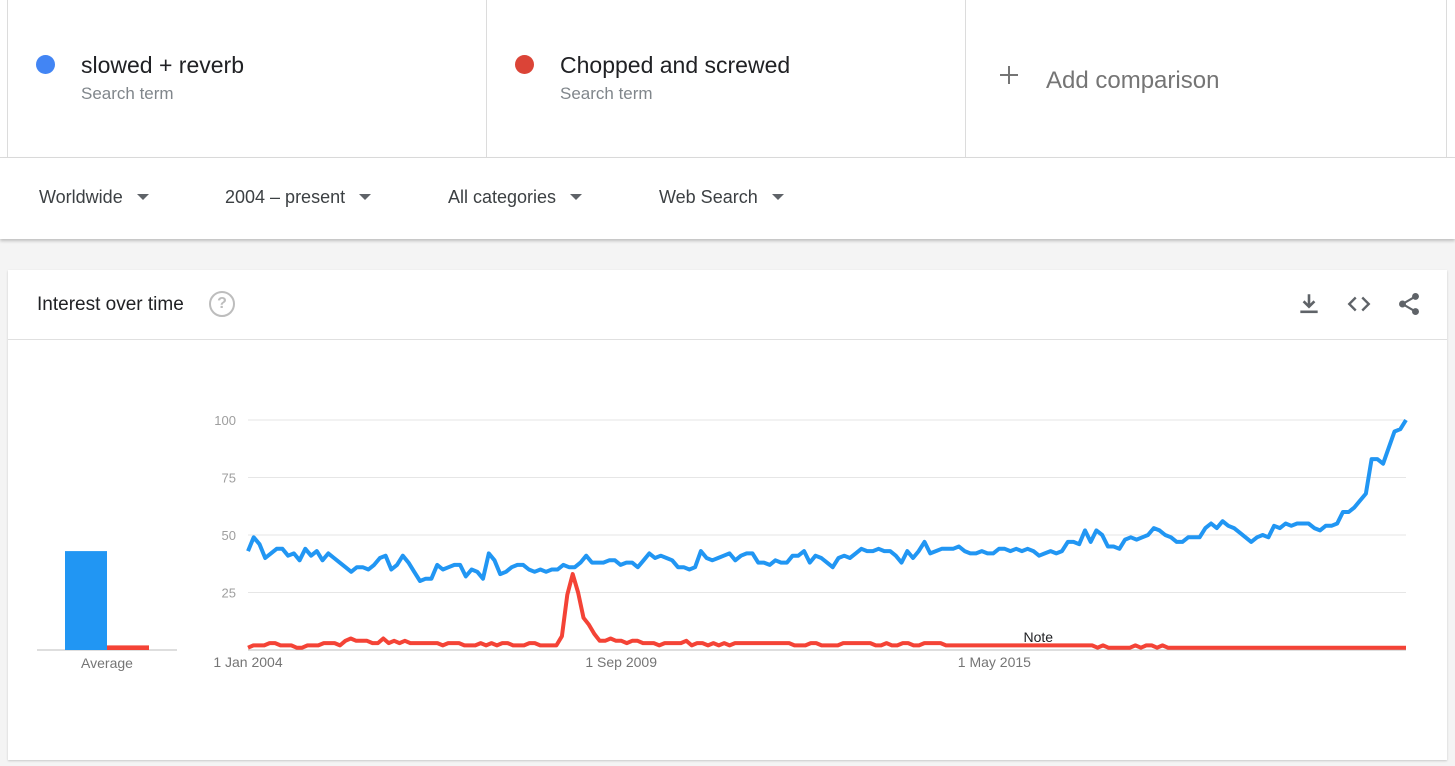  What do you see at coordinates (225, 420) in the screenshot?
I see `y-tick-label: 100` at bounding box center [225, 420].